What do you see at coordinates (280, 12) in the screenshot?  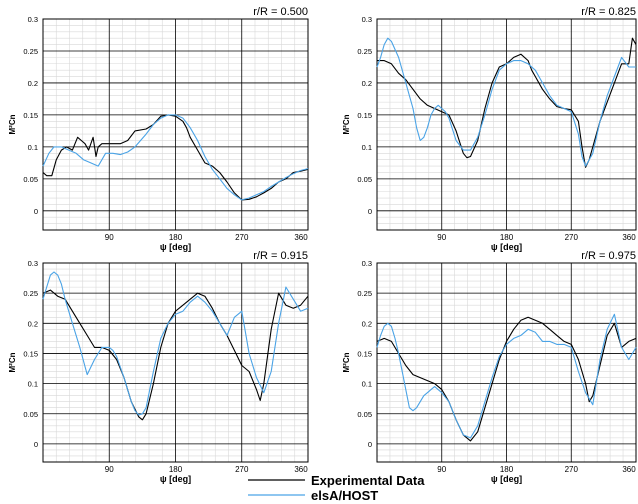 I see `chart-title: r/R = 0.500` at bounding box center [280, 12].